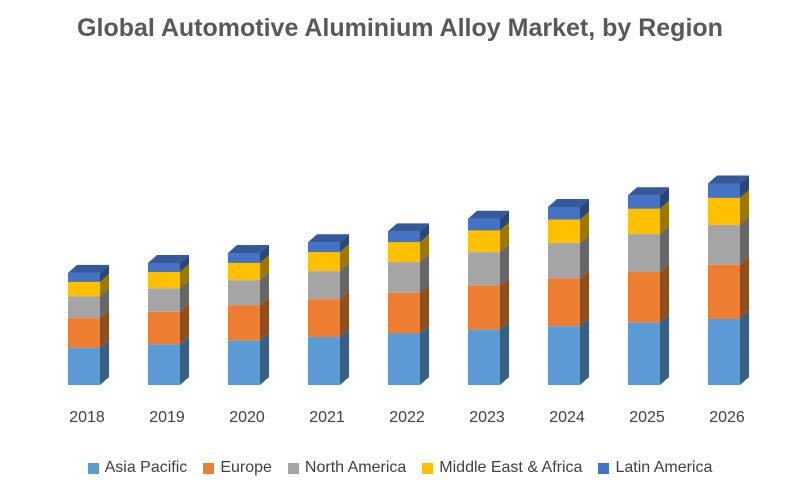 The height and width of the screenshot is (497, 800). What do you see at coordinates (88, 303) in the screenshot?
I see `bar-segment-north-america-2018` at bounding box center [88, 303].